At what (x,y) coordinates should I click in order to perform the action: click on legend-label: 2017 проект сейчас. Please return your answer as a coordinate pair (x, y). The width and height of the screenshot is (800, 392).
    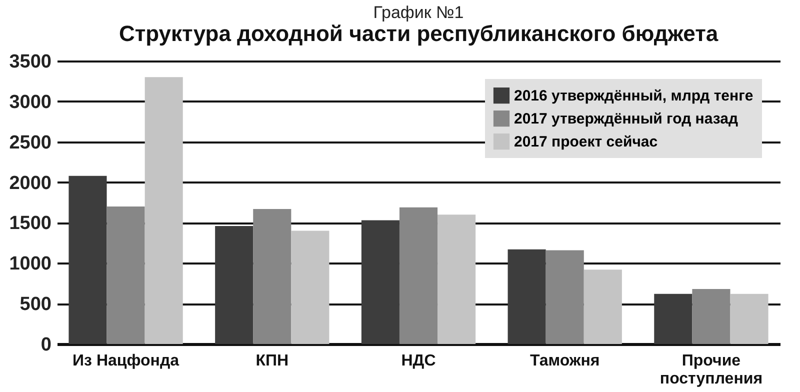
    Looking at the image, I should click on (586, 142).